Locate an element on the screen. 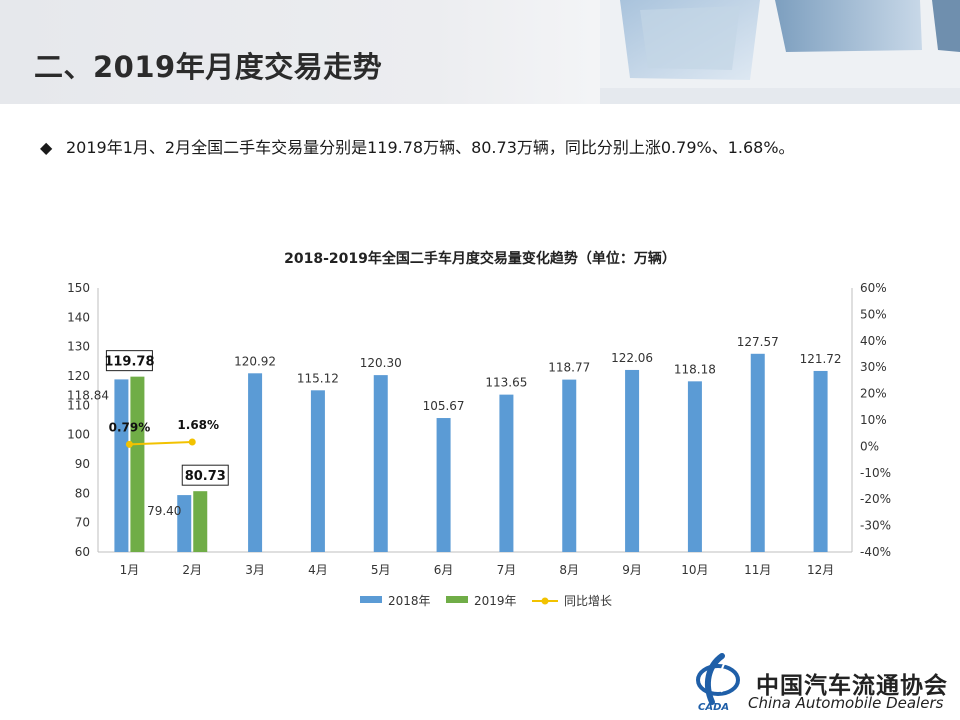  y-right-tick-label: 10% is located at coordinates (873, 420).